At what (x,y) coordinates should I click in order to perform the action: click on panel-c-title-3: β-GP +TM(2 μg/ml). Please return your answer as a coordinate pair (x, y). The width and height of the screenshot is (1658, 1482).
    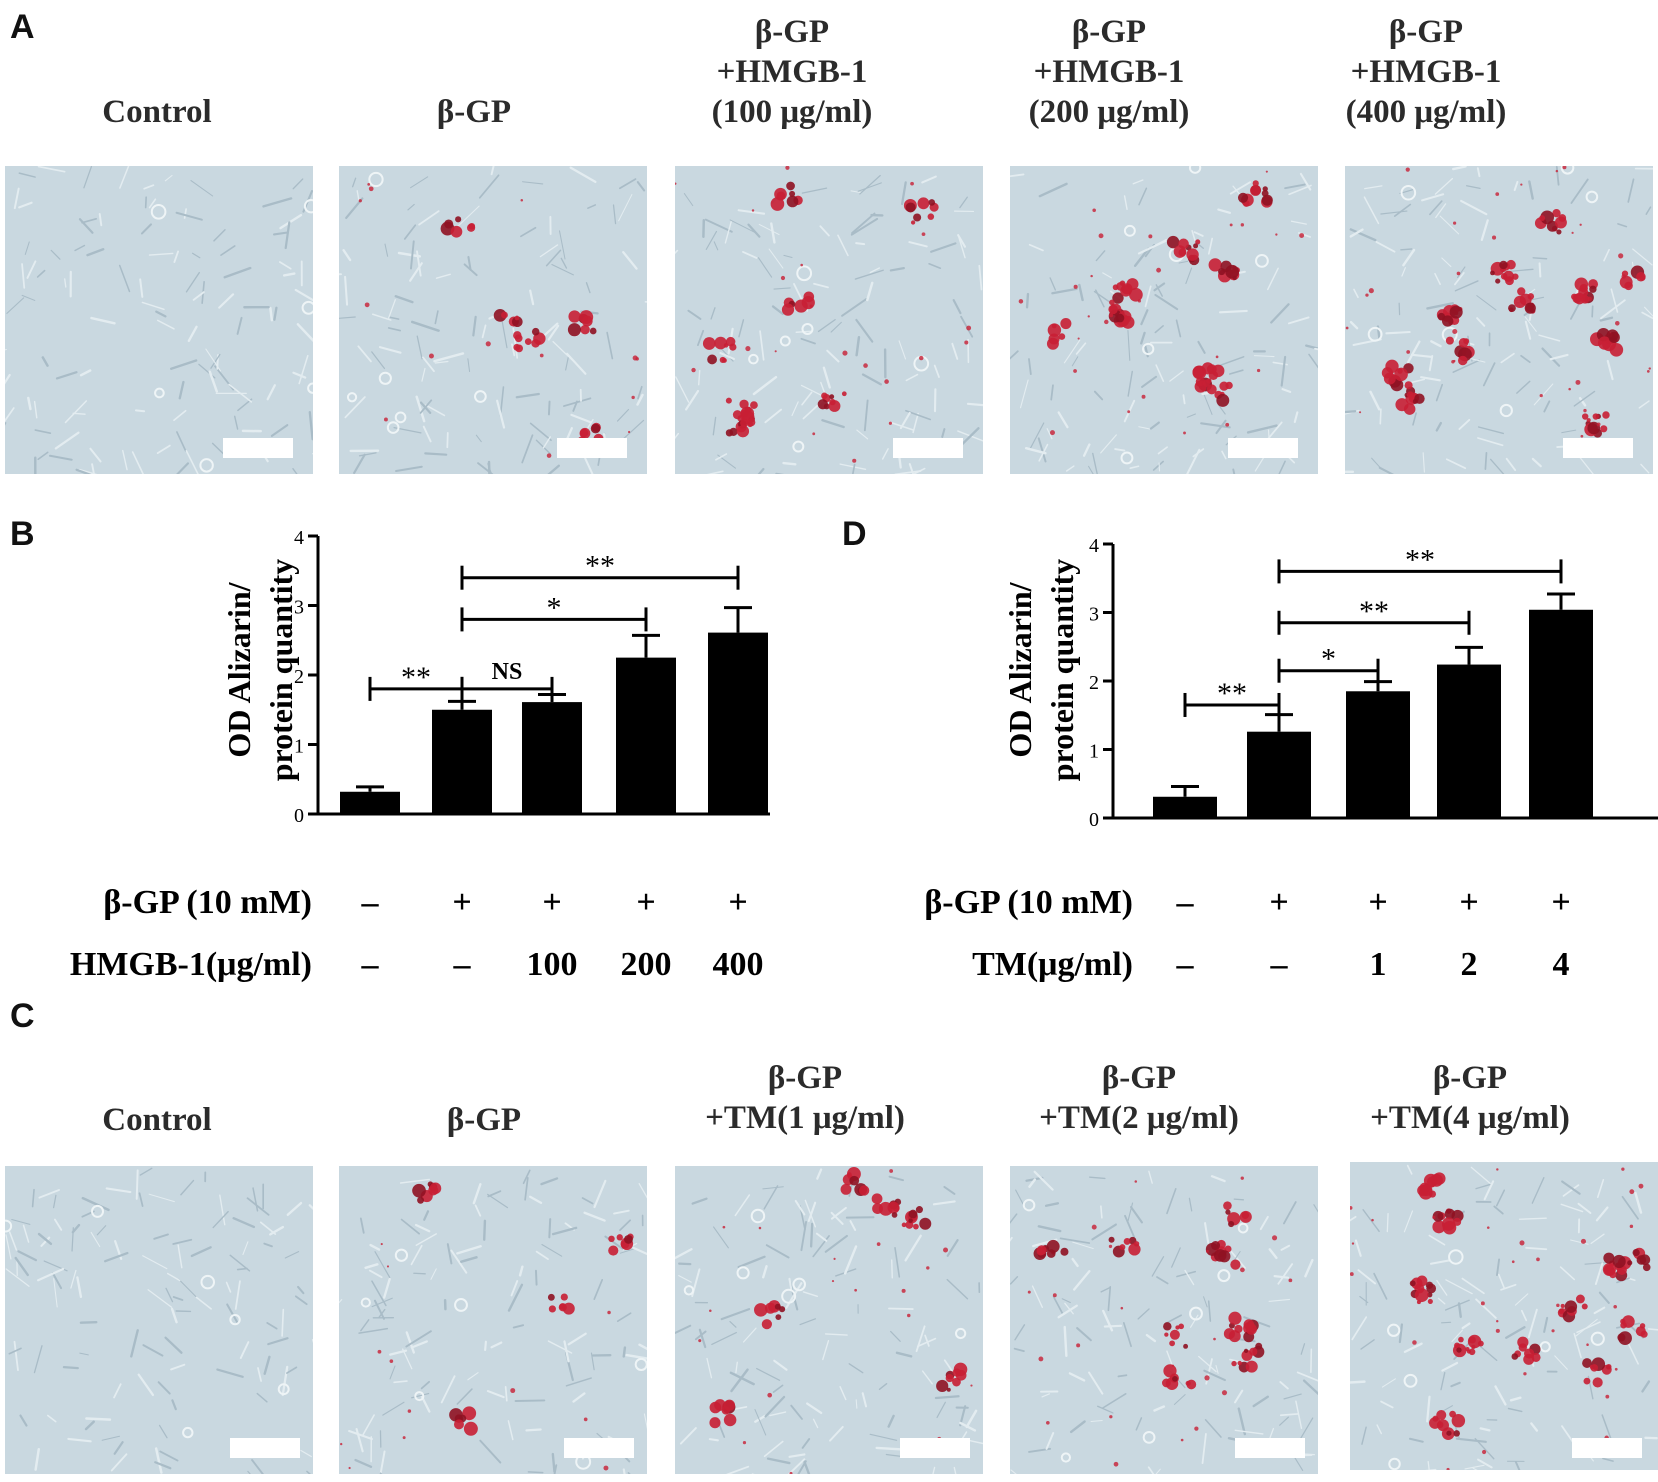
    Looking at the image, I should click on (1139, 1098).